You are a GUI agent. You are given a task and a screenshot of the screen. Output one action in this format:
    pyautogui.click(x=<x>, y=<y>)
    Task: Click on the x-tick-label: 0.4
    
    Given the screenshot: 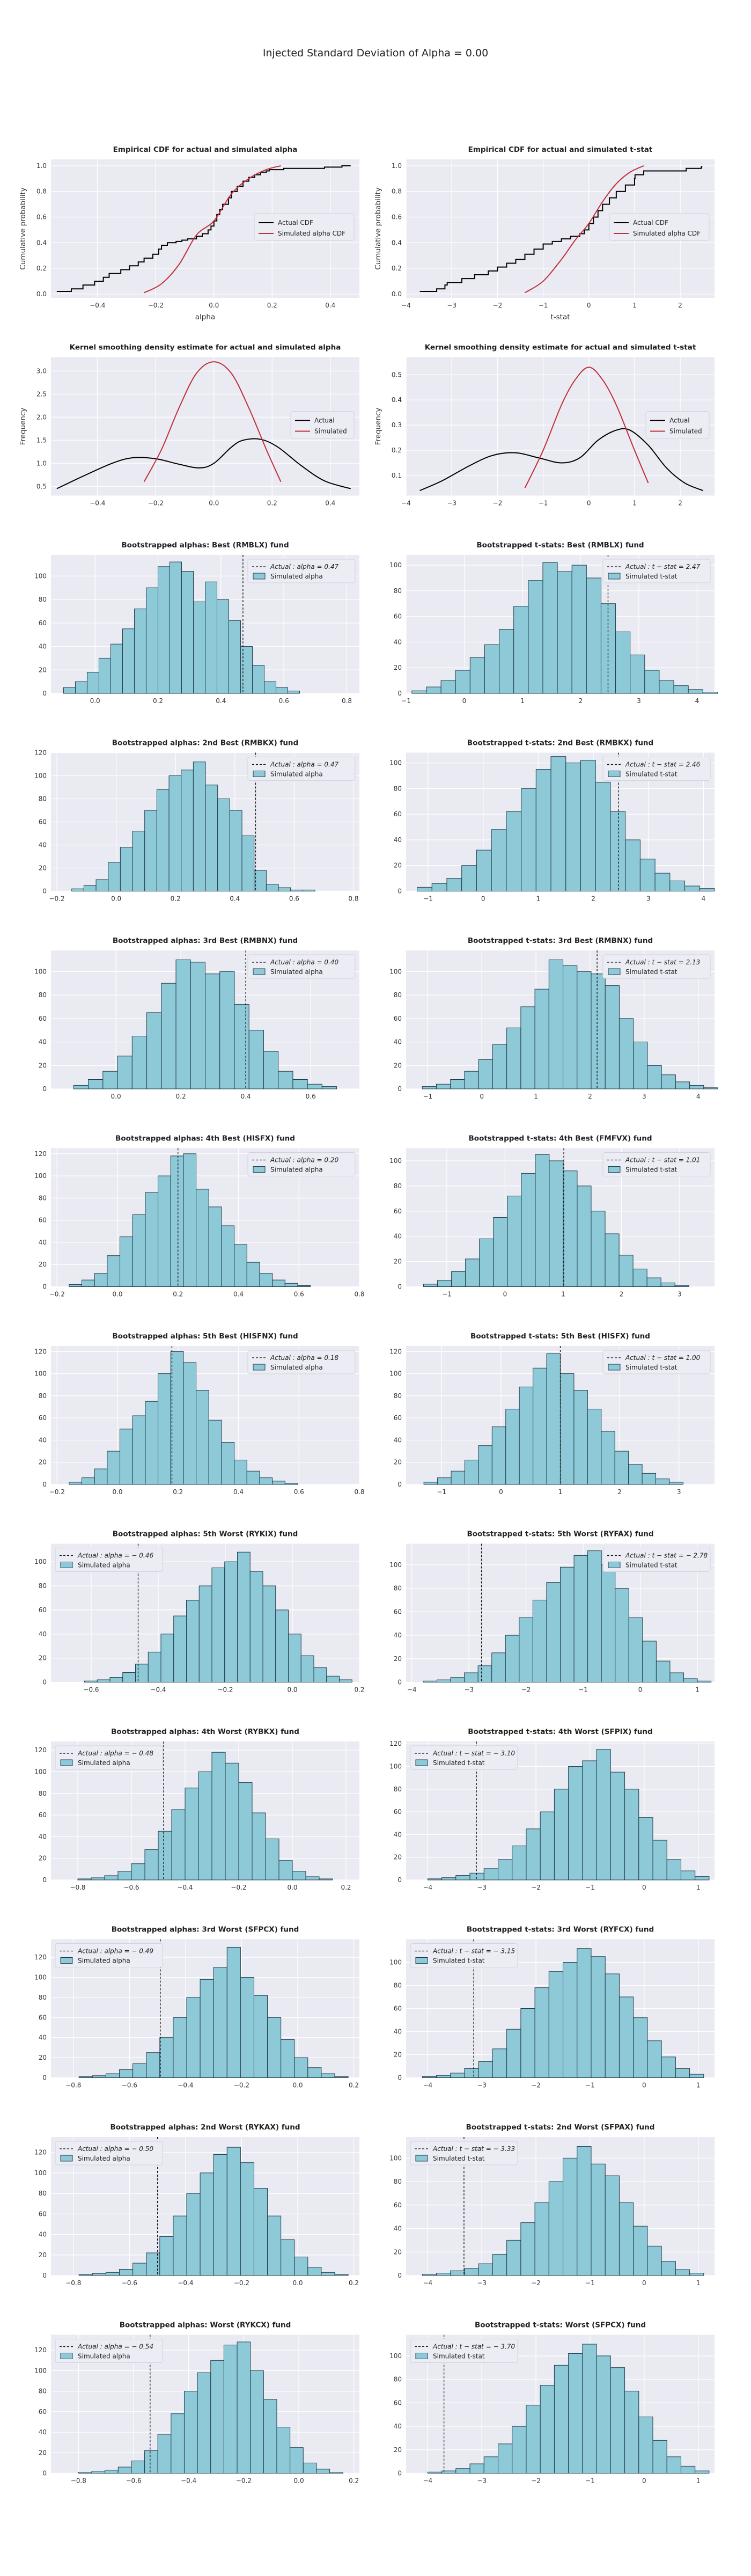 What is the action you would take?
    pyautogui.click(x=221, y=701)
    